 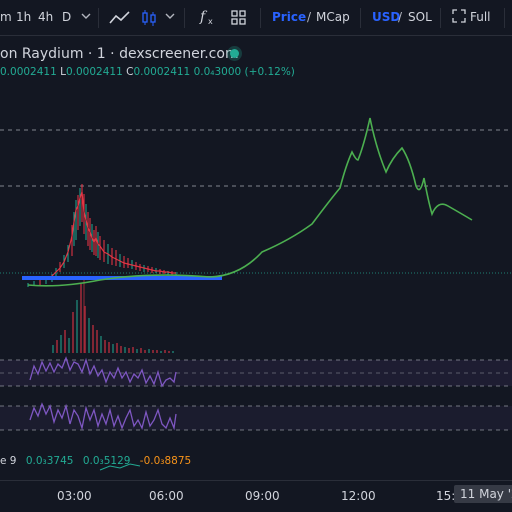 What do you see at coordinates (8, 461) in the screenshot?
I see `indicator-name: e 9` at bounding box center [8, 461].